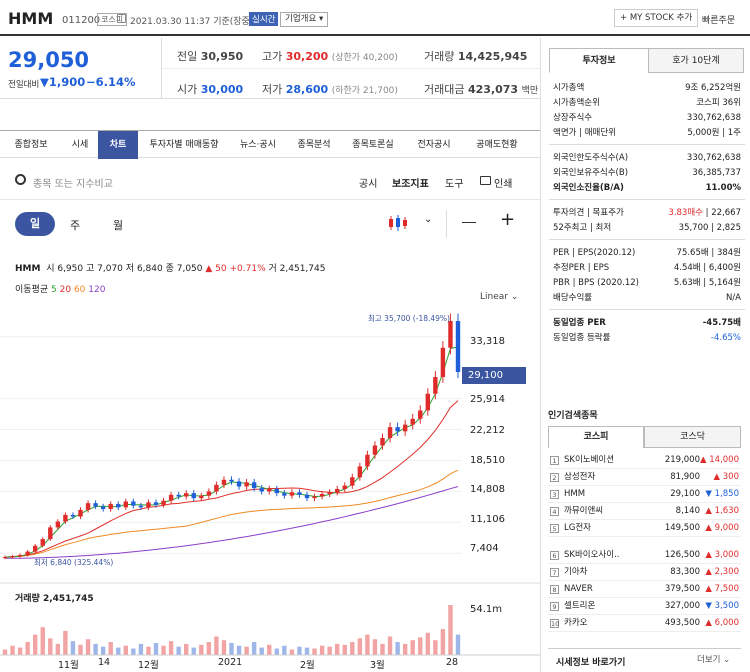 The width and height of the screenshot is (750, 672). What do you see at coordinates (304, 19) in the screenshot?
I see `company-info-button: 기업개요 ▾` at bounding box center [304, 19].